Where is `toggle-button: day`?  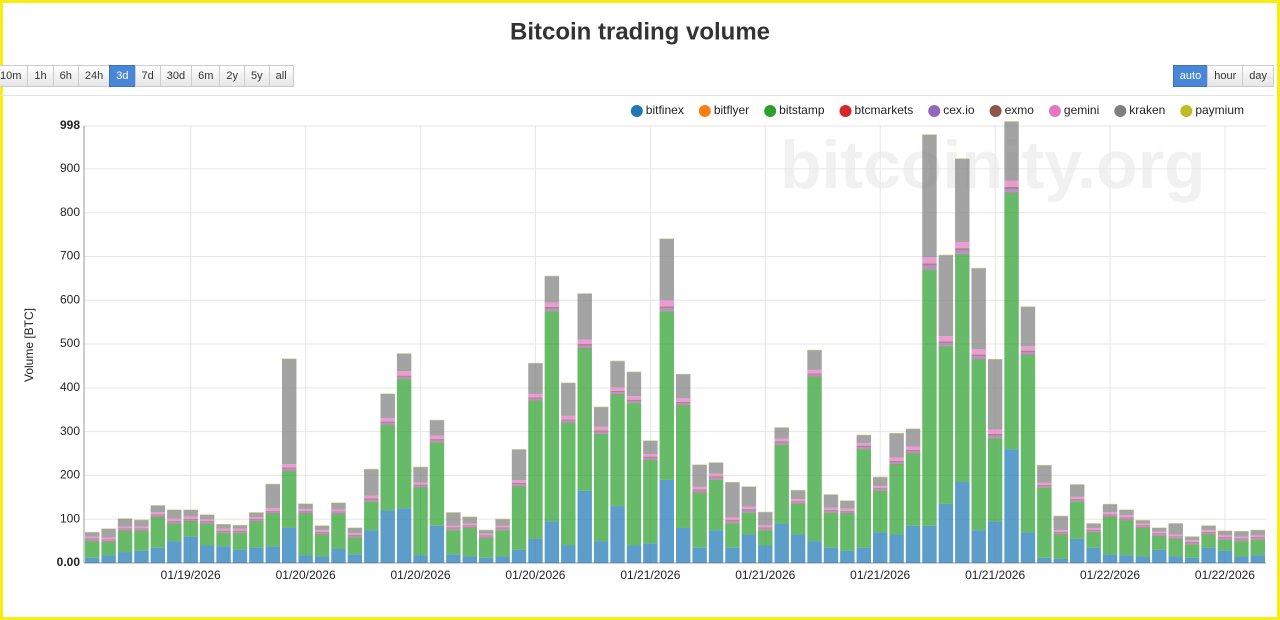 toggle-button: day is located at coordinates (1258, 76).